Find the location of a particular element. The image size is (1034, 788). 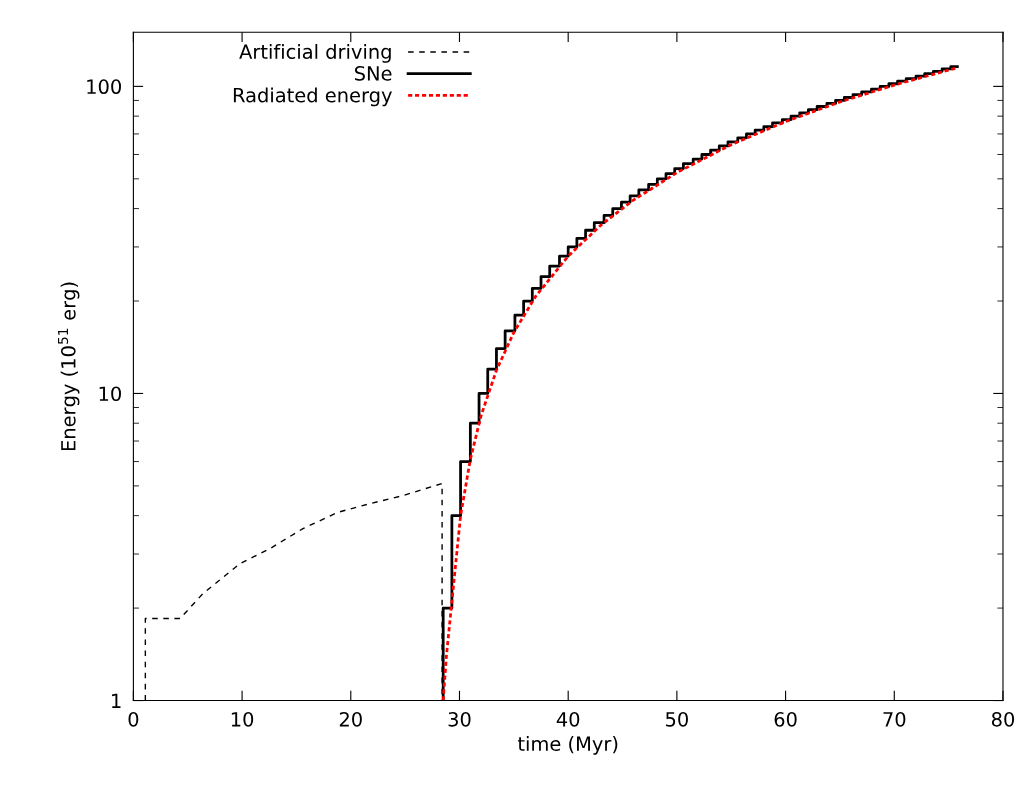

y-tick-label: 1 is located at coordinates (116, 700).